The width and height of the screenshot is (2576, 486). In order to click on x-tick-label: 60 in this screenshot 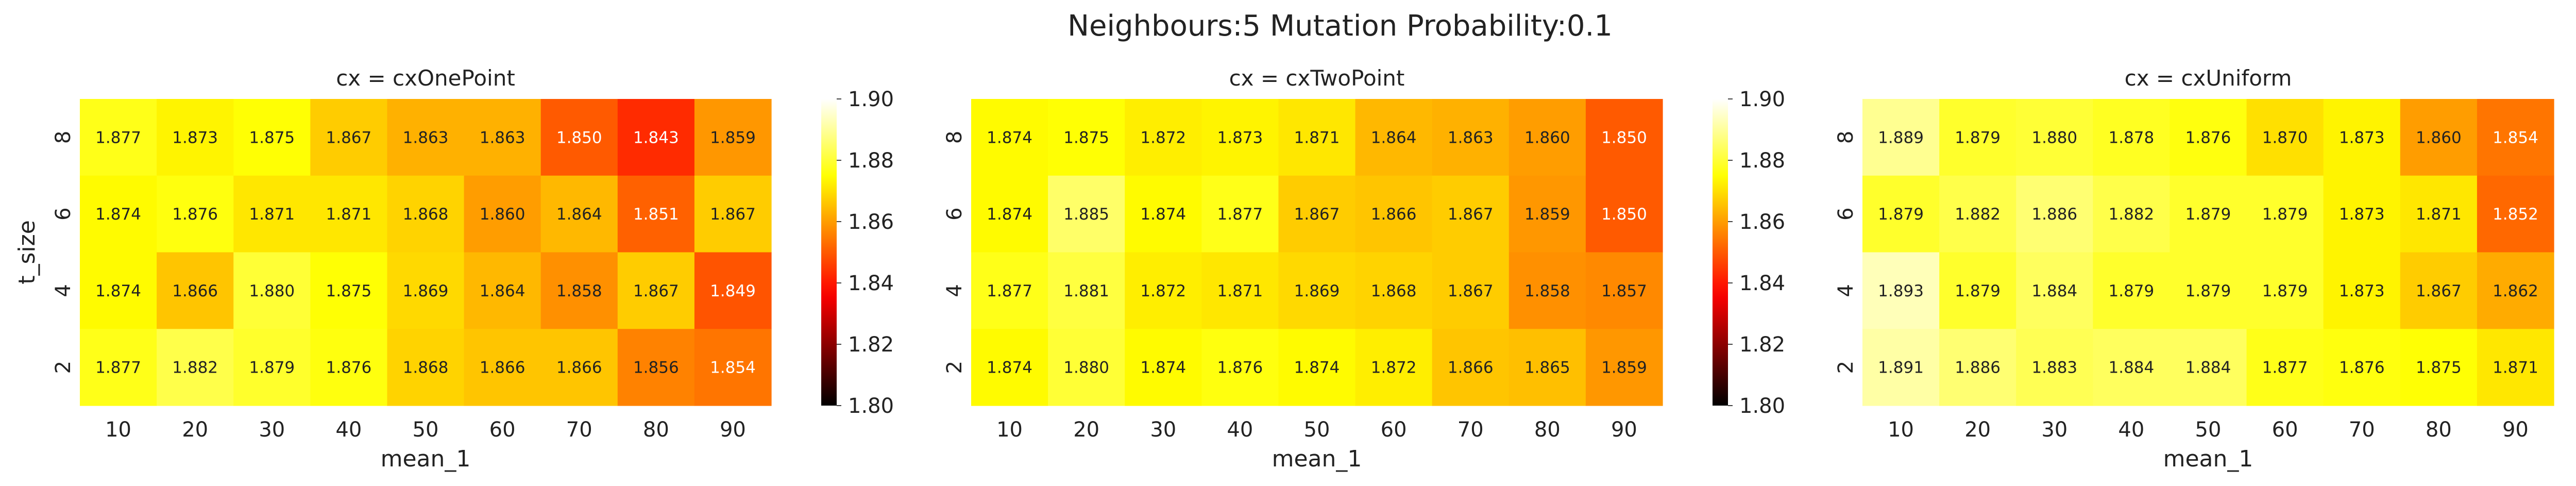, I will do `click(1394, 430)`.